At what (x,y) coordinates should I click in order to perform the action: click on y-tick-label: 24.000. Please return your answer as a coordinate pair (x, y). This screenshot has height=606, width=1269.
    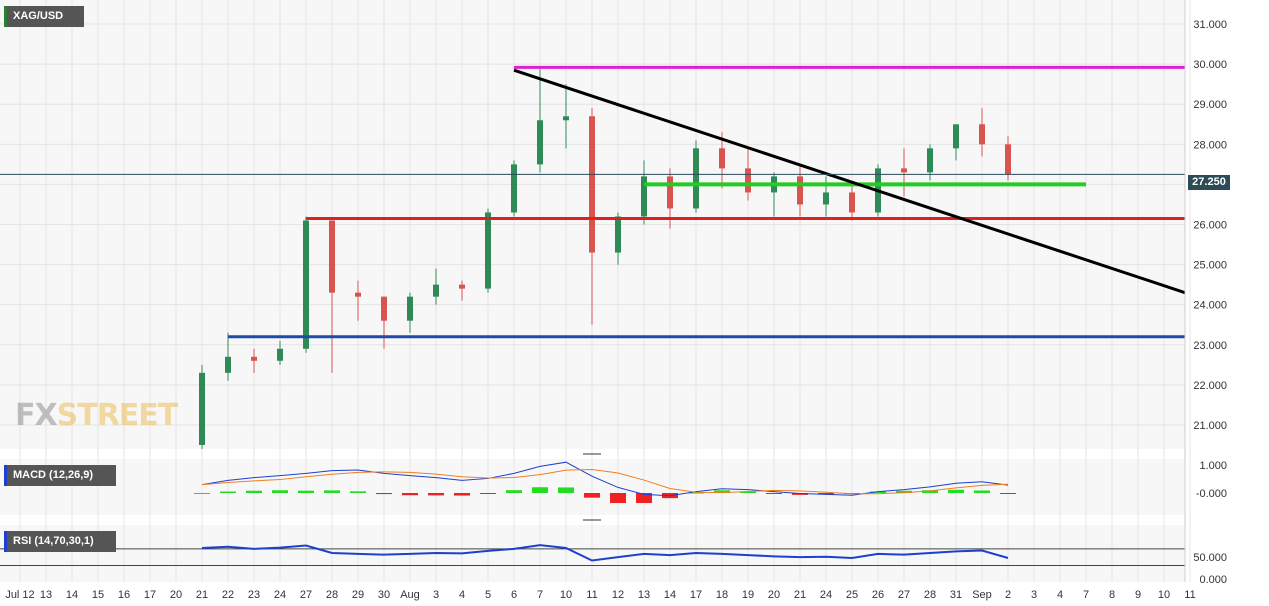
    Looking at the image, I should click on (1210, 306).